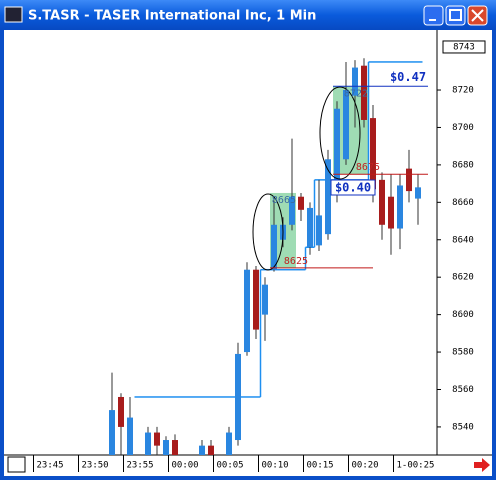 The image size is (496, 484). Describe the element at coordinates (463, 278) in the screenshot. I see `y-tick-label: 8620` at that location.